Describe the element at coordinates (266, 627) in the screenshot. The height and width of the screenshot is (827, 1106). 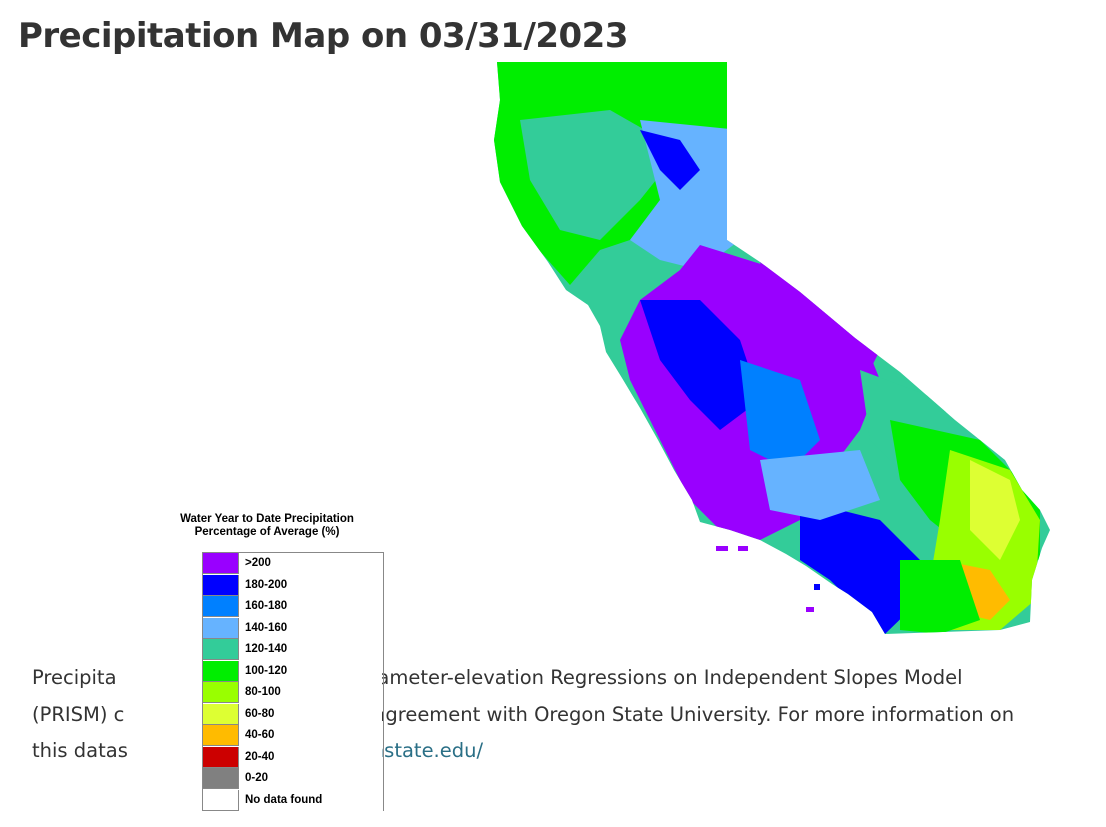
I see `legend-label: 140-160` at that location.